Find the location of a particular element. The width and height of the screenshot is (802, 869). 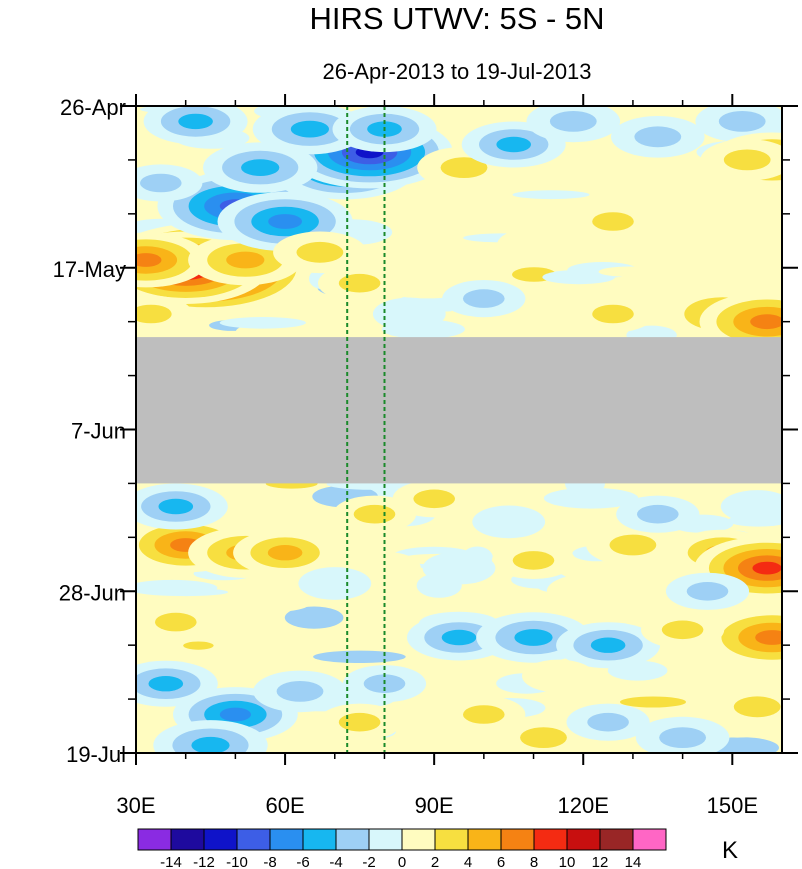

colorbar-label: 14 is located at coordinates (633, 861).